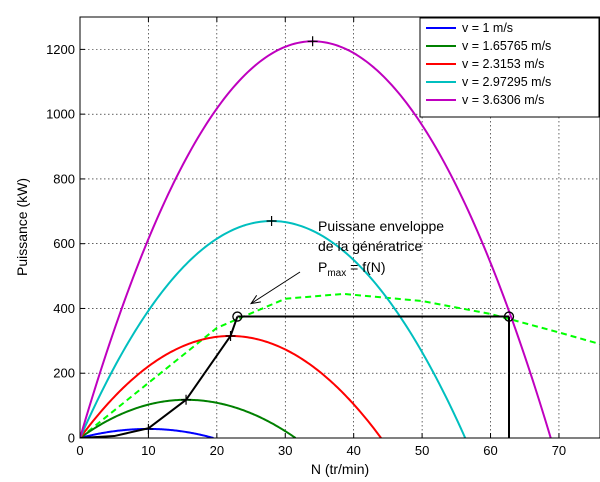  What do you see at coordinates (60, 49) in the screenshot?
I see `y-tick-label: 1200` at bounding box center [60, 49].